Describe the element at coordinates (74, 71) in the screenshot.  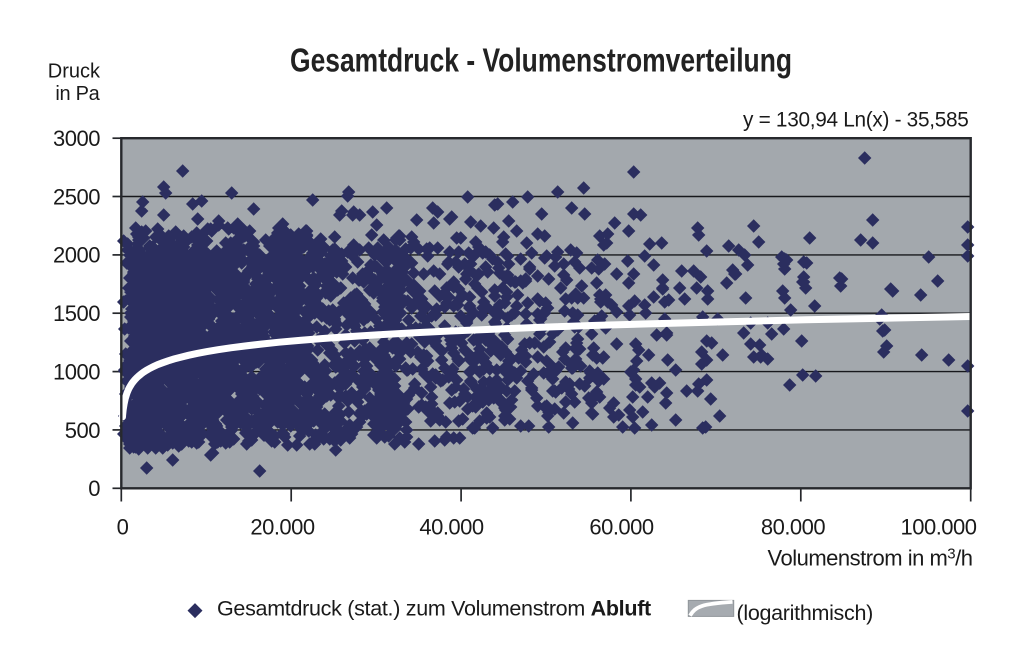
I see `svg-text: Druck` at that location.